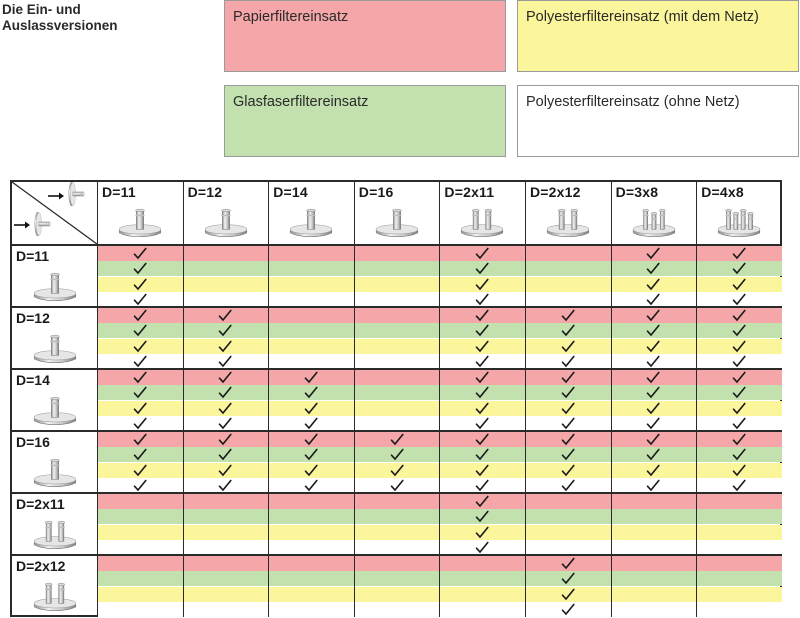 The height and width of the screenshot is (618, 800). What do you see at coordinates (469, 192) in the screenshot?
I see `column-header: D=2x11` at bounding box center [469, 192].